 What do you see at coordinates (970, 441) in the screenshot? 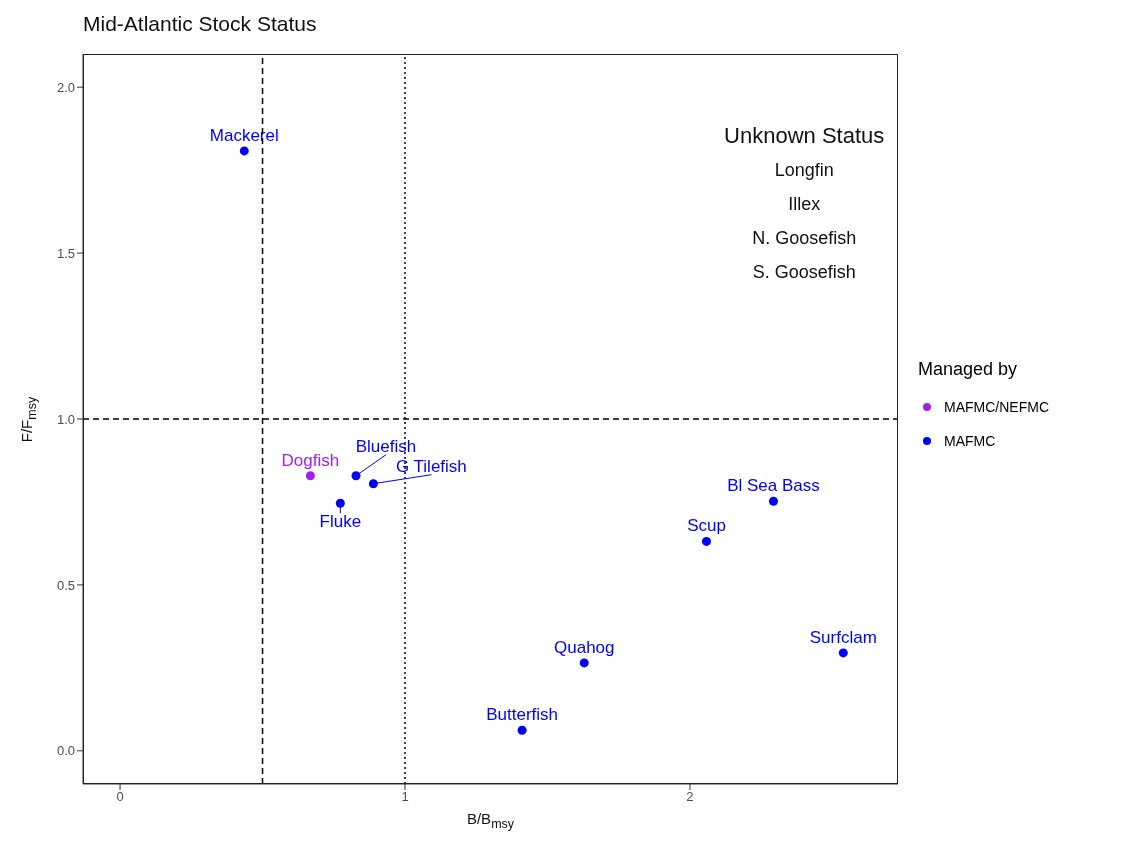
I see `legend-label: MAFMC` at bounding box center [970, 441].